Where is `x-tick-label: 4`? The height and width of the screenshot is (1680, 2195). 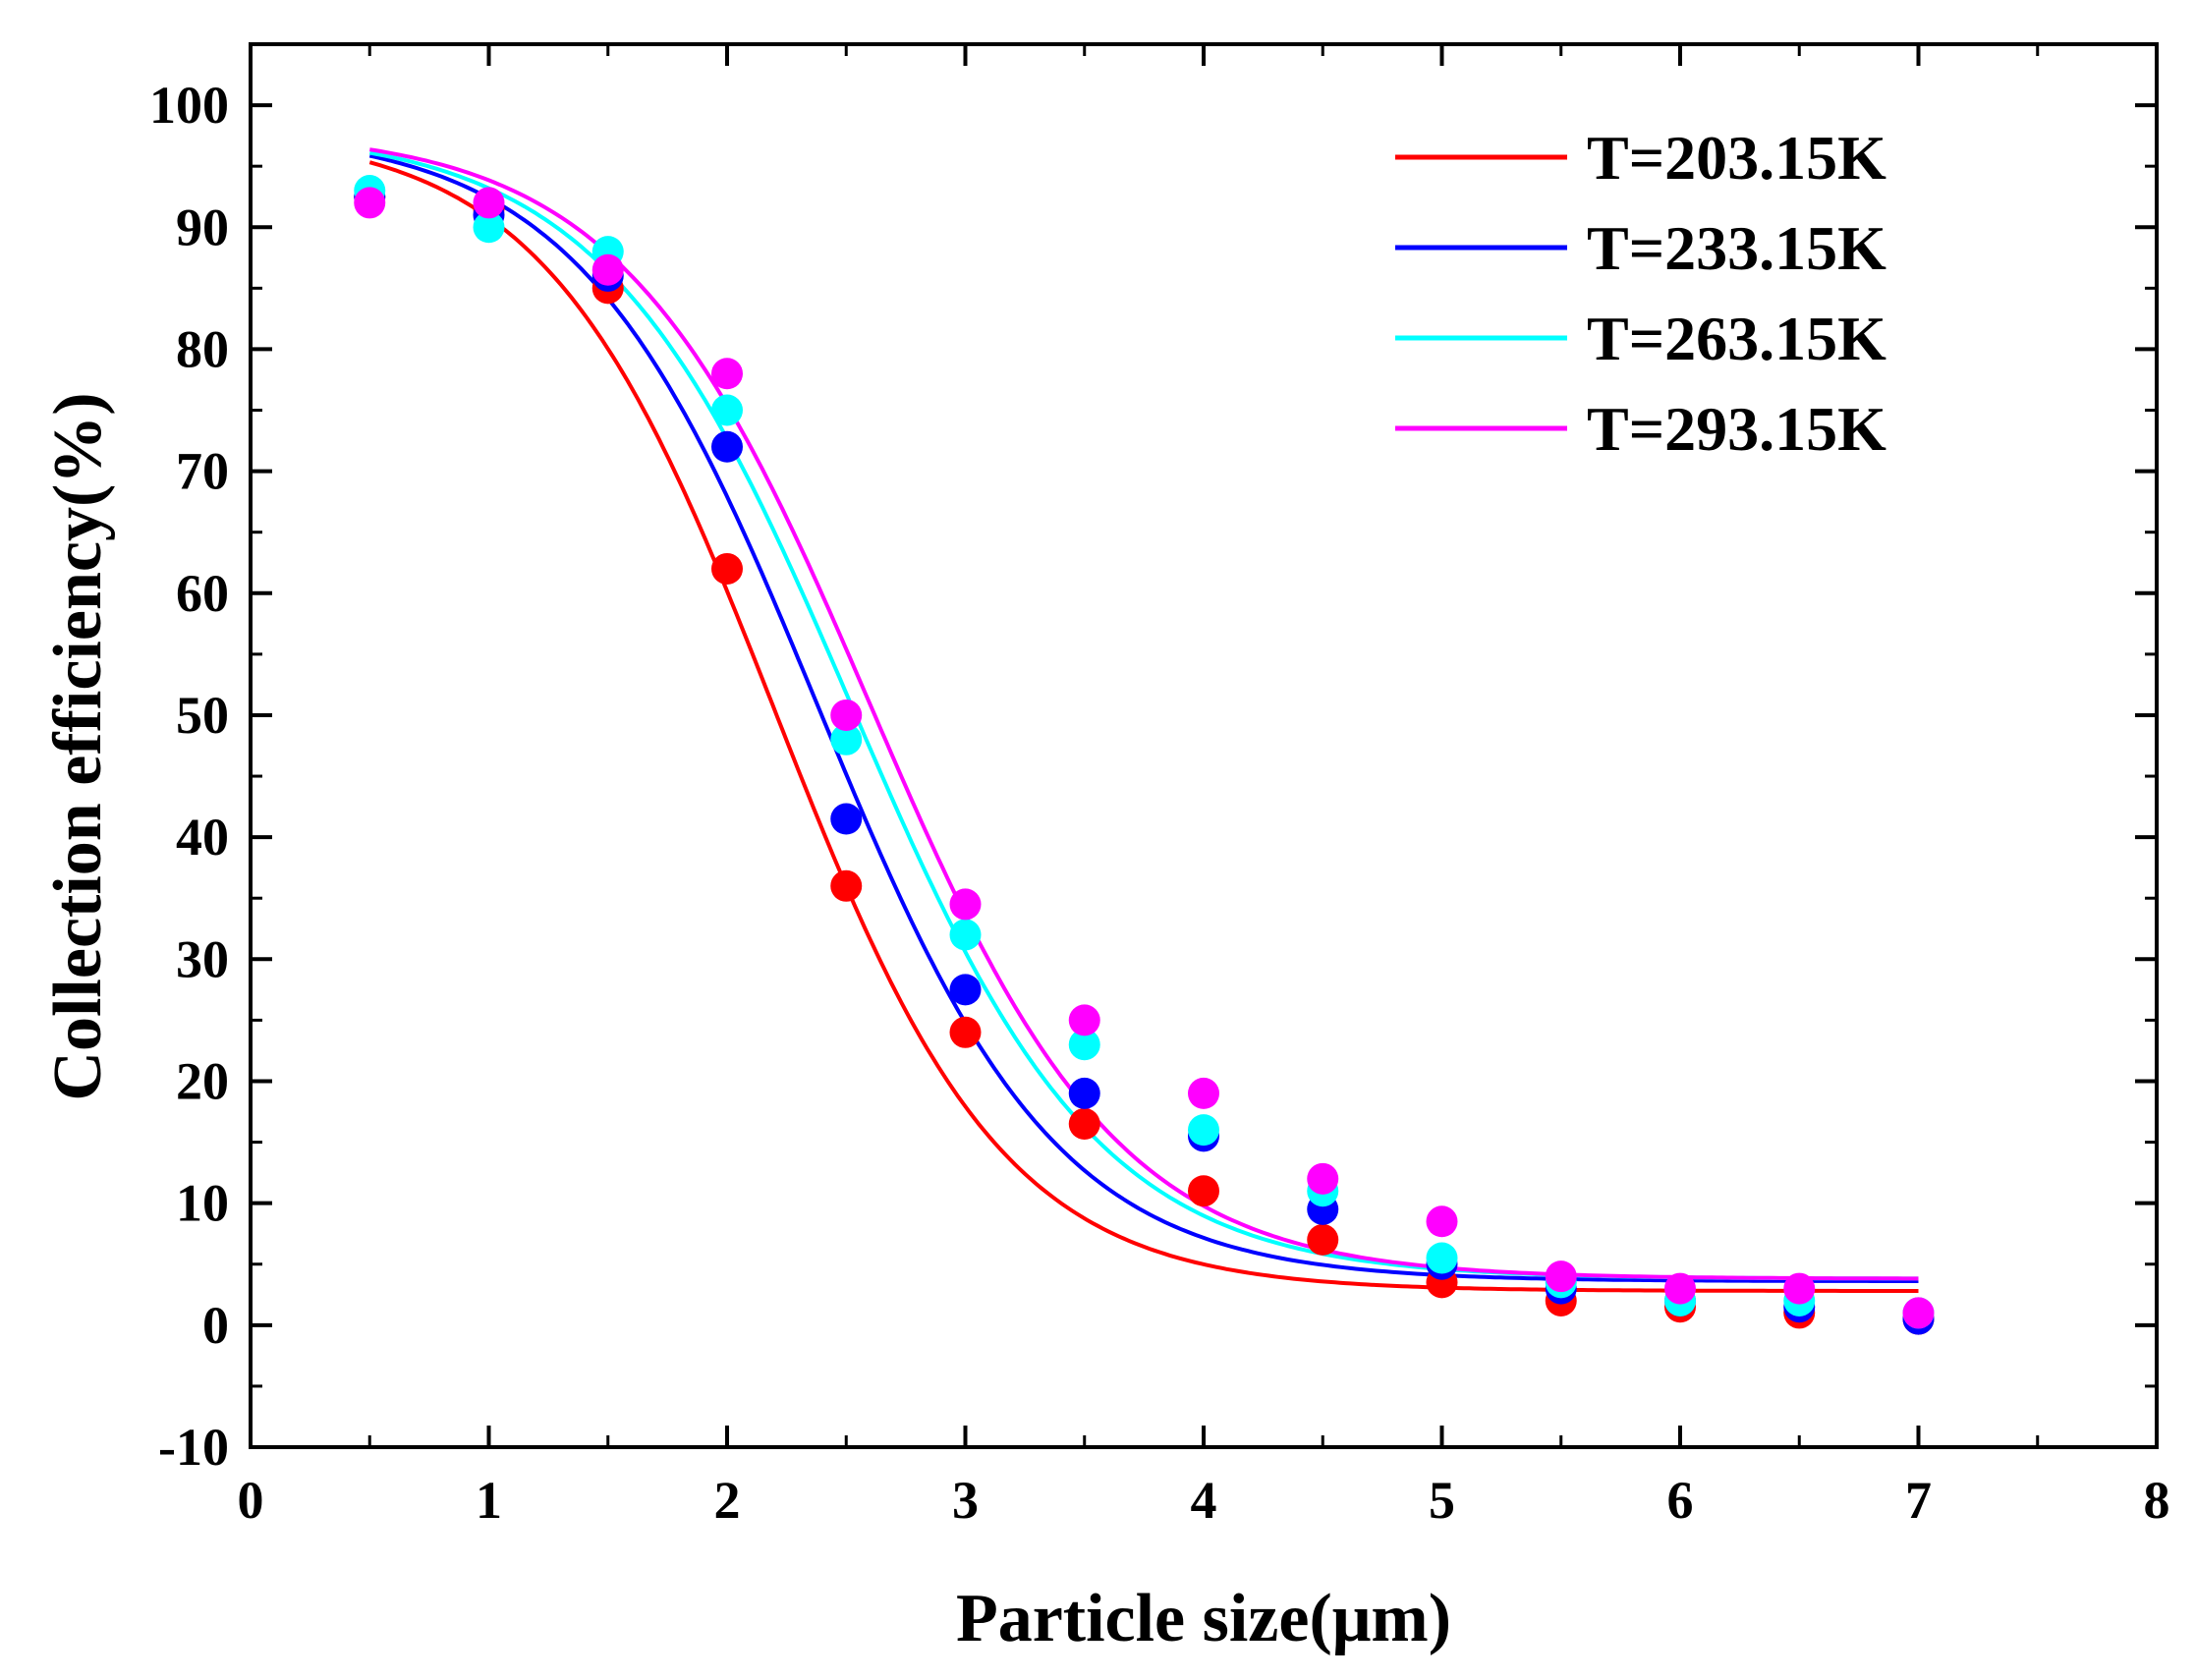 x-tick-label: 4 is located at coordinates (1204, 1500).